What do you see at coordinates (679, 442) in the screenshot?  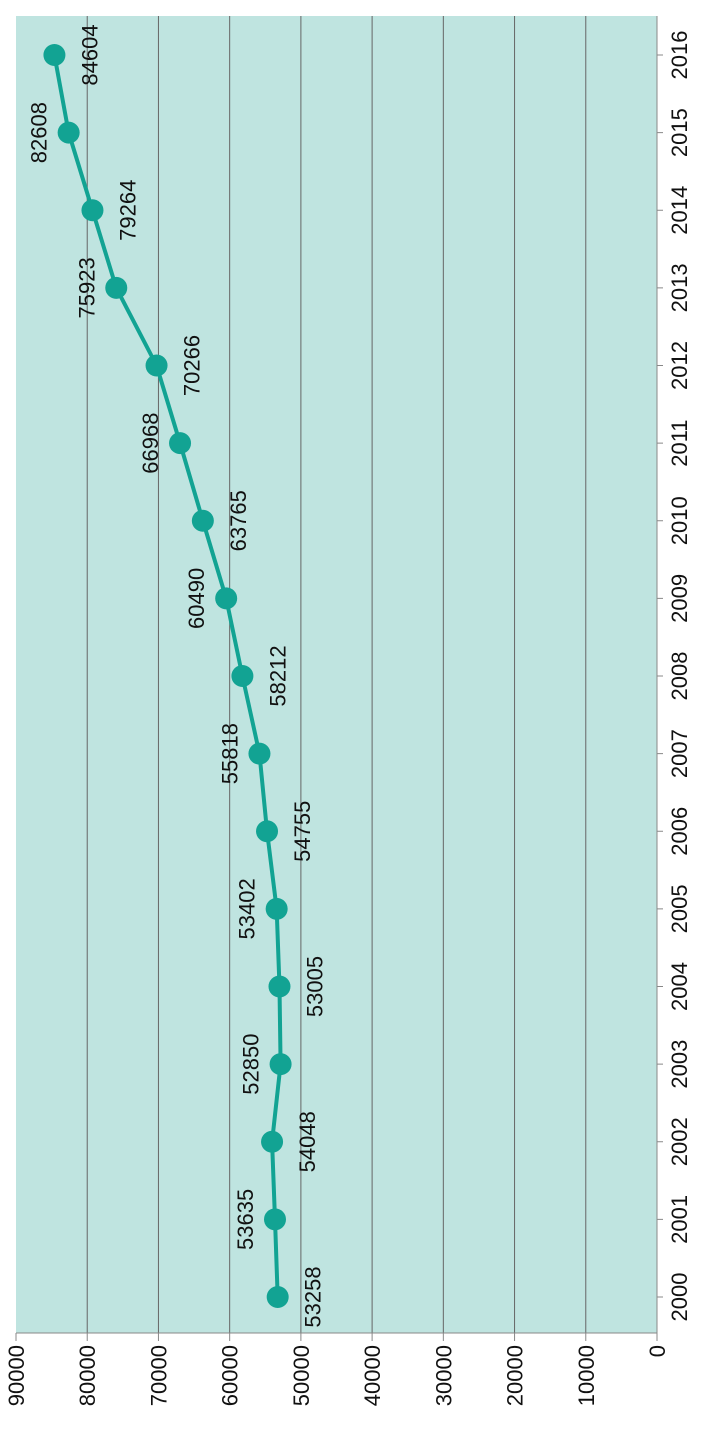 I see `category-tick-label: 2011` at bounding box center [679, 442].